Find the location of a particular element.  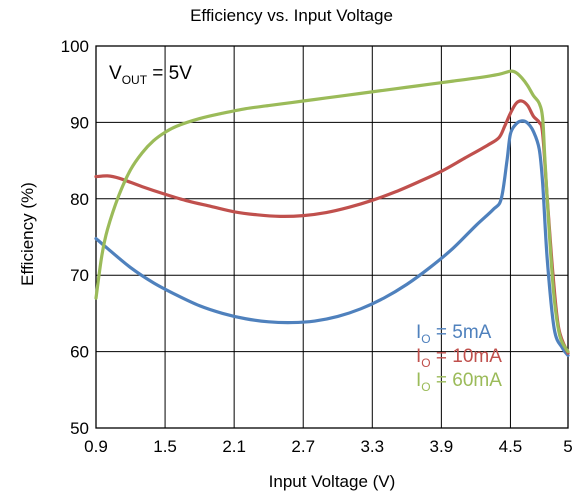

legend-60ma-rest: = 60mA is located at coordinates (466, 380).